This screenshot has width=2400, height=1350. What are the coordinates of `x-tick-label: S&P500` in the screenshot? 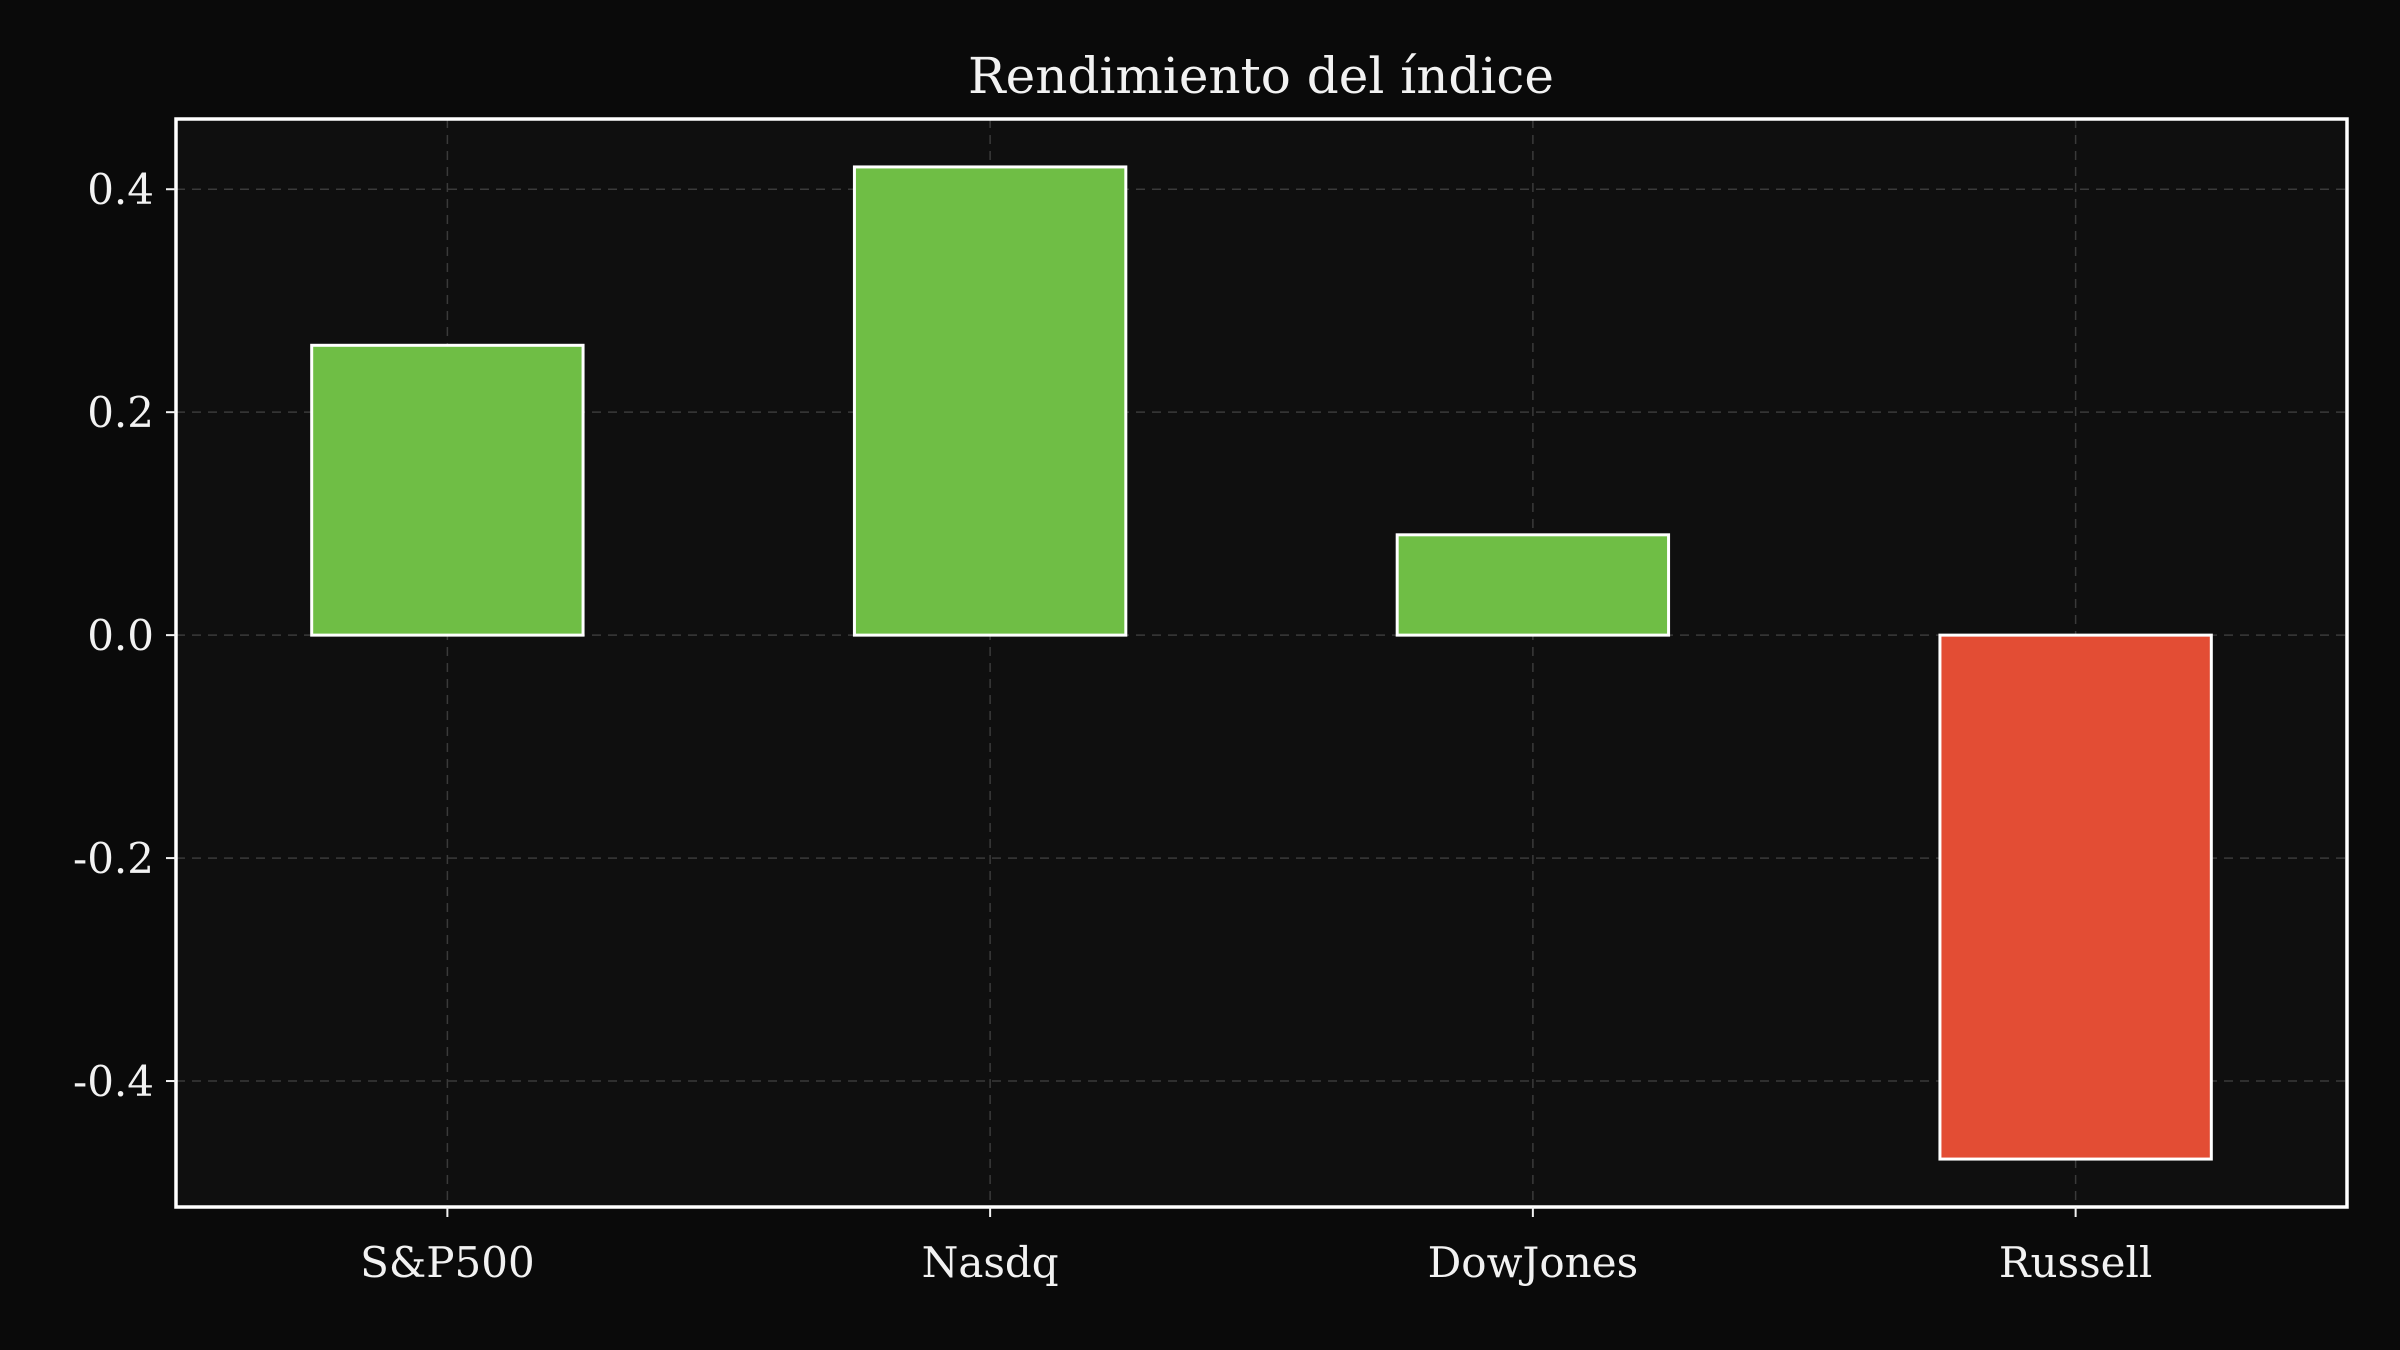 It's located at (447, 1262).